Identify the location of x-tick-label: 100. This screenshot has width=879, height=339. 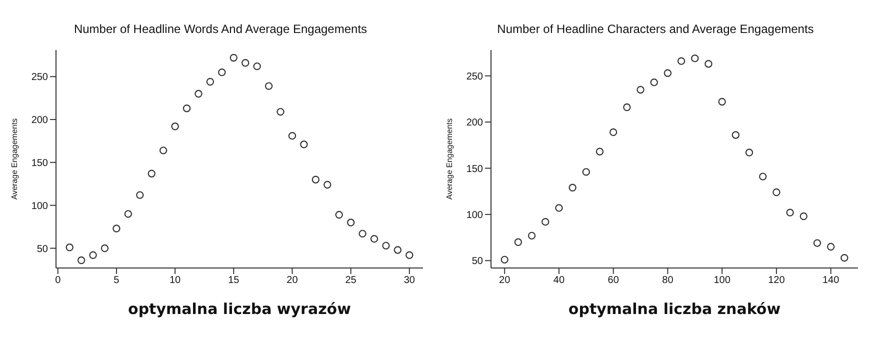
(722, 280).